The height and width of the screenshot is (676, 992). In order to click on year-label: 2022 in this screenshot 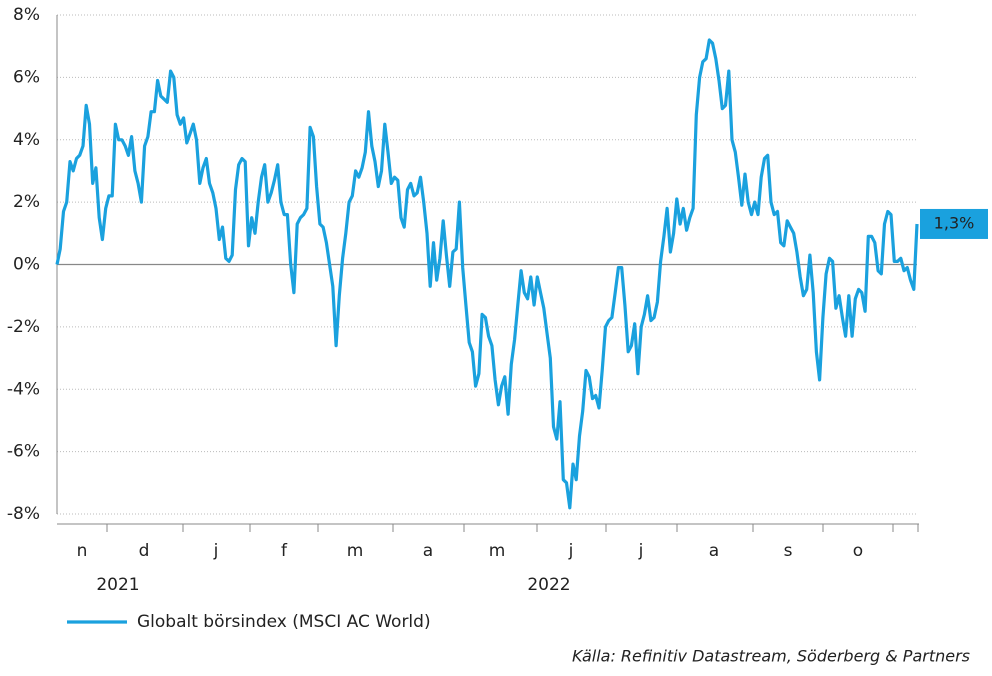, I will do `click(548, 585)`.